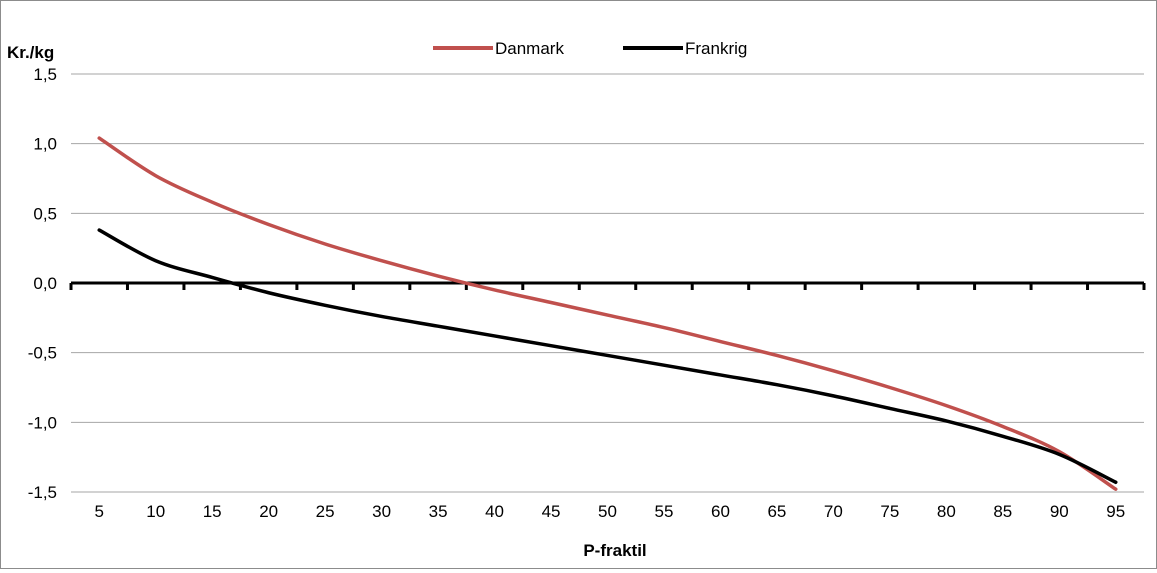  Describe the element at coordinates (494, 511) in the screenshot. I see `x-tick-label: 40` at that location.